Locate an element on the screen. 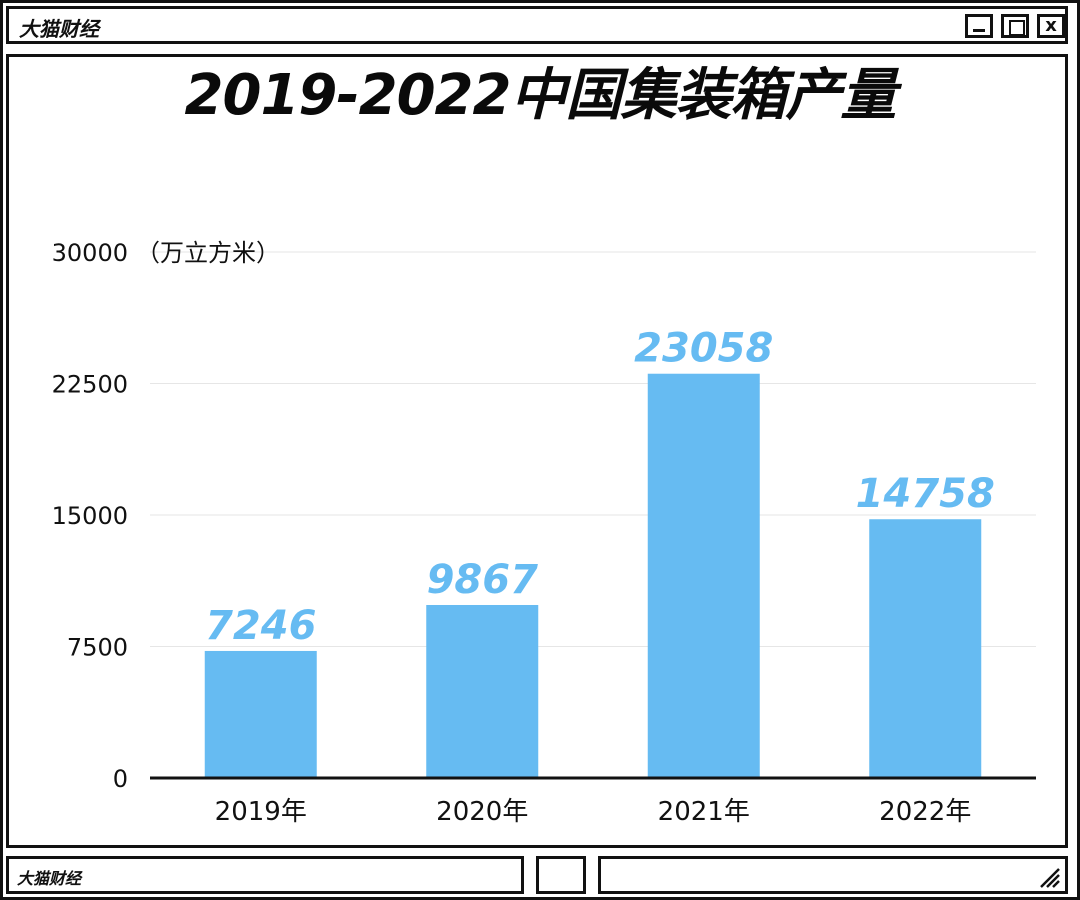 The image size is (1080, 900). status-bar-left: 大猫财经 is located at coordinates (265, 875).